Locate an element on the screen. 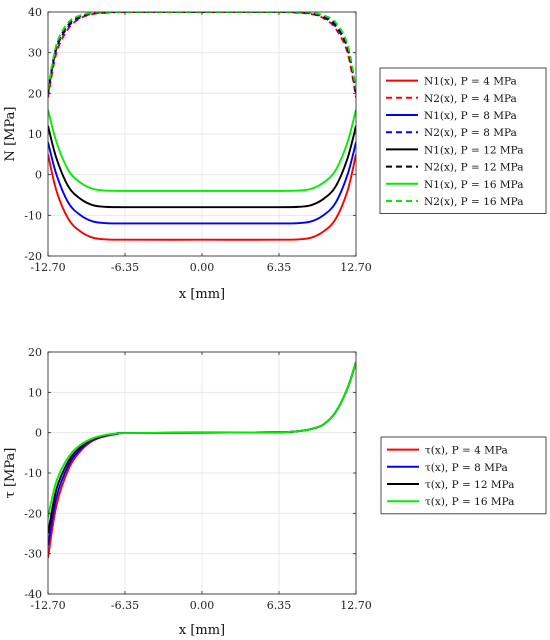 The height and width of the screenshot is (640, 550). legend-entry: N1(x), P = 16 MPa is located at coordinates (474, 185).